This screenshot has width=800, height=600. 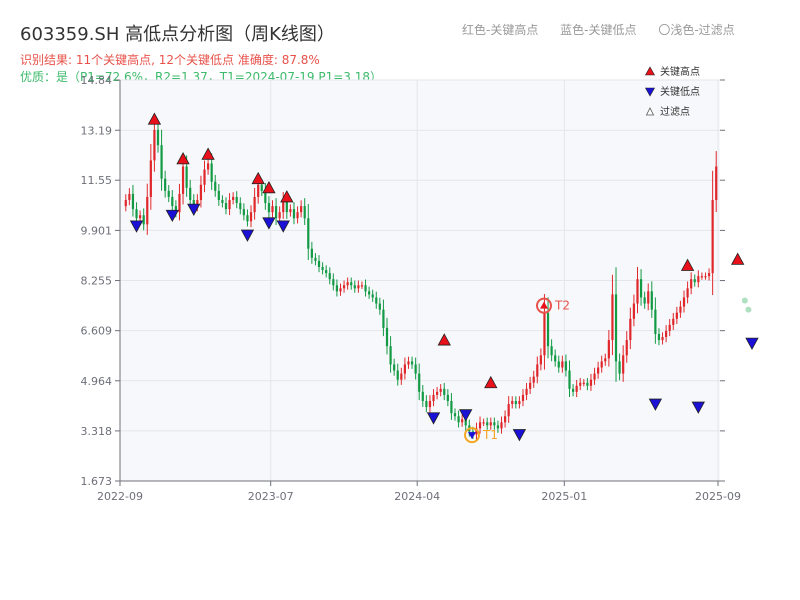 What do you see at coordinates (120, 496) in the screenshot?
I see `x-tick-label: 2022-09` at bounding box center [120, 496].